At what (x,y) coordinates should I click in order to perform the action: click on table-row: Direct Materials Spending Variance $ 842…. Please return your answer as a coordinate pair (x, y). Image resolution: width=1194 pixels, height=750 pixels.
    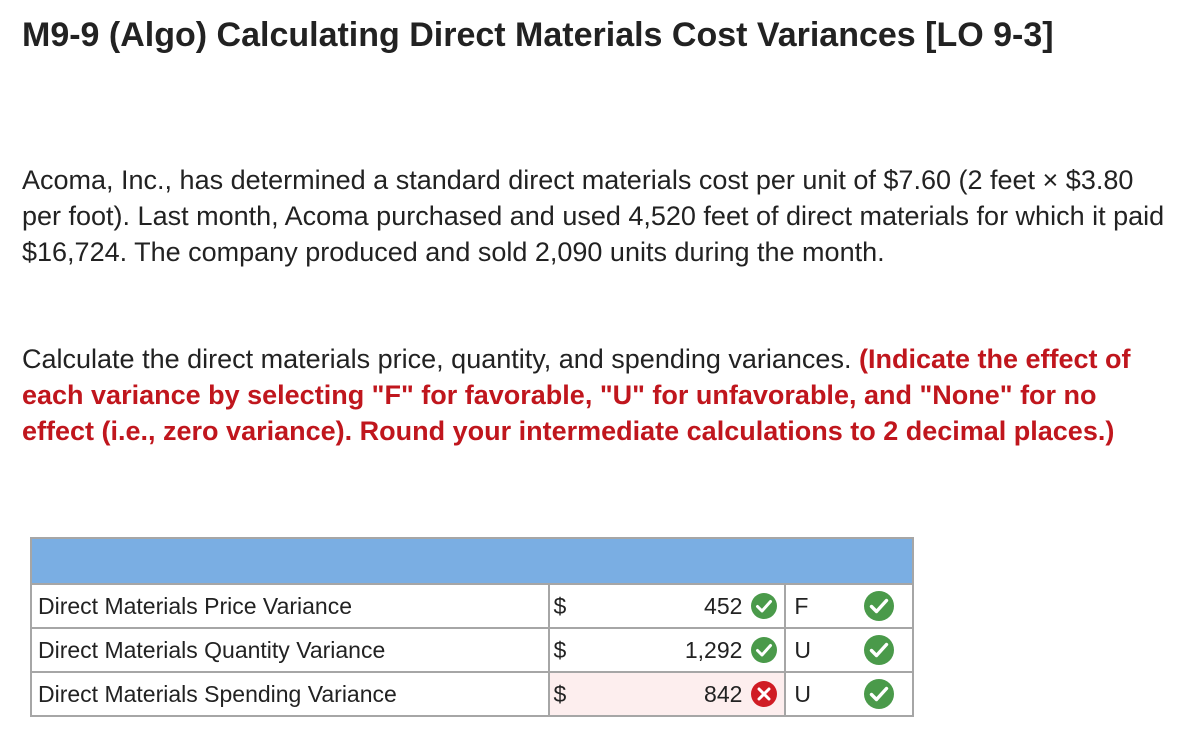
    Looking at the image, I should click on (472, 694).